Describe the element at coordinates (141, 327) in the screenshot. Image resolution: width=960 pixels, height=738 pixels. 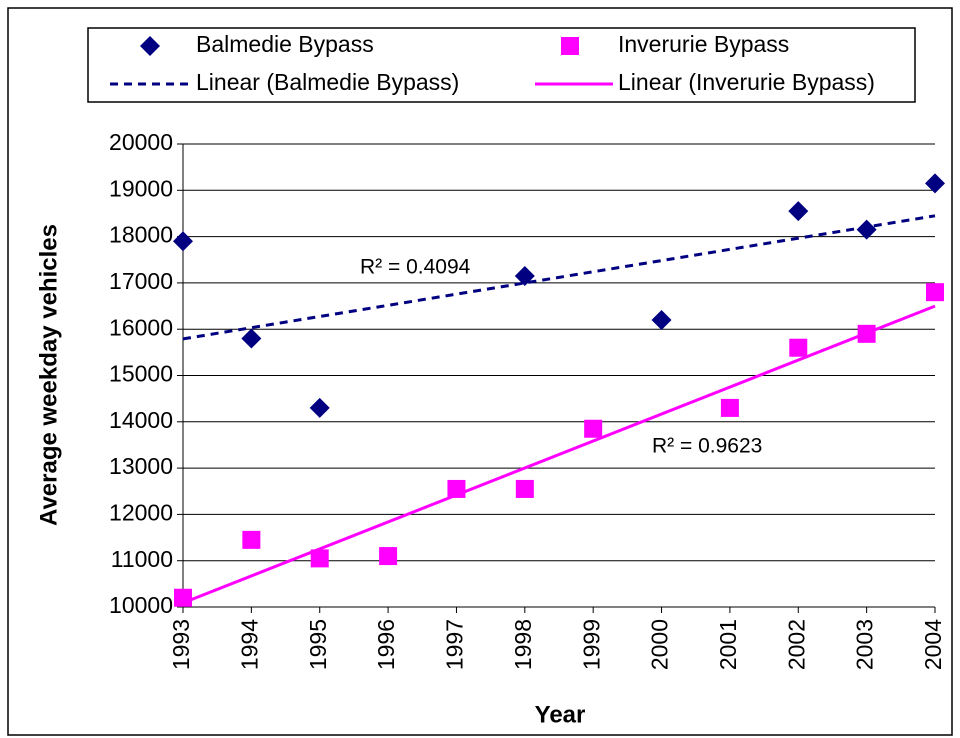
I see `y-tick-label: 16000` at that location.